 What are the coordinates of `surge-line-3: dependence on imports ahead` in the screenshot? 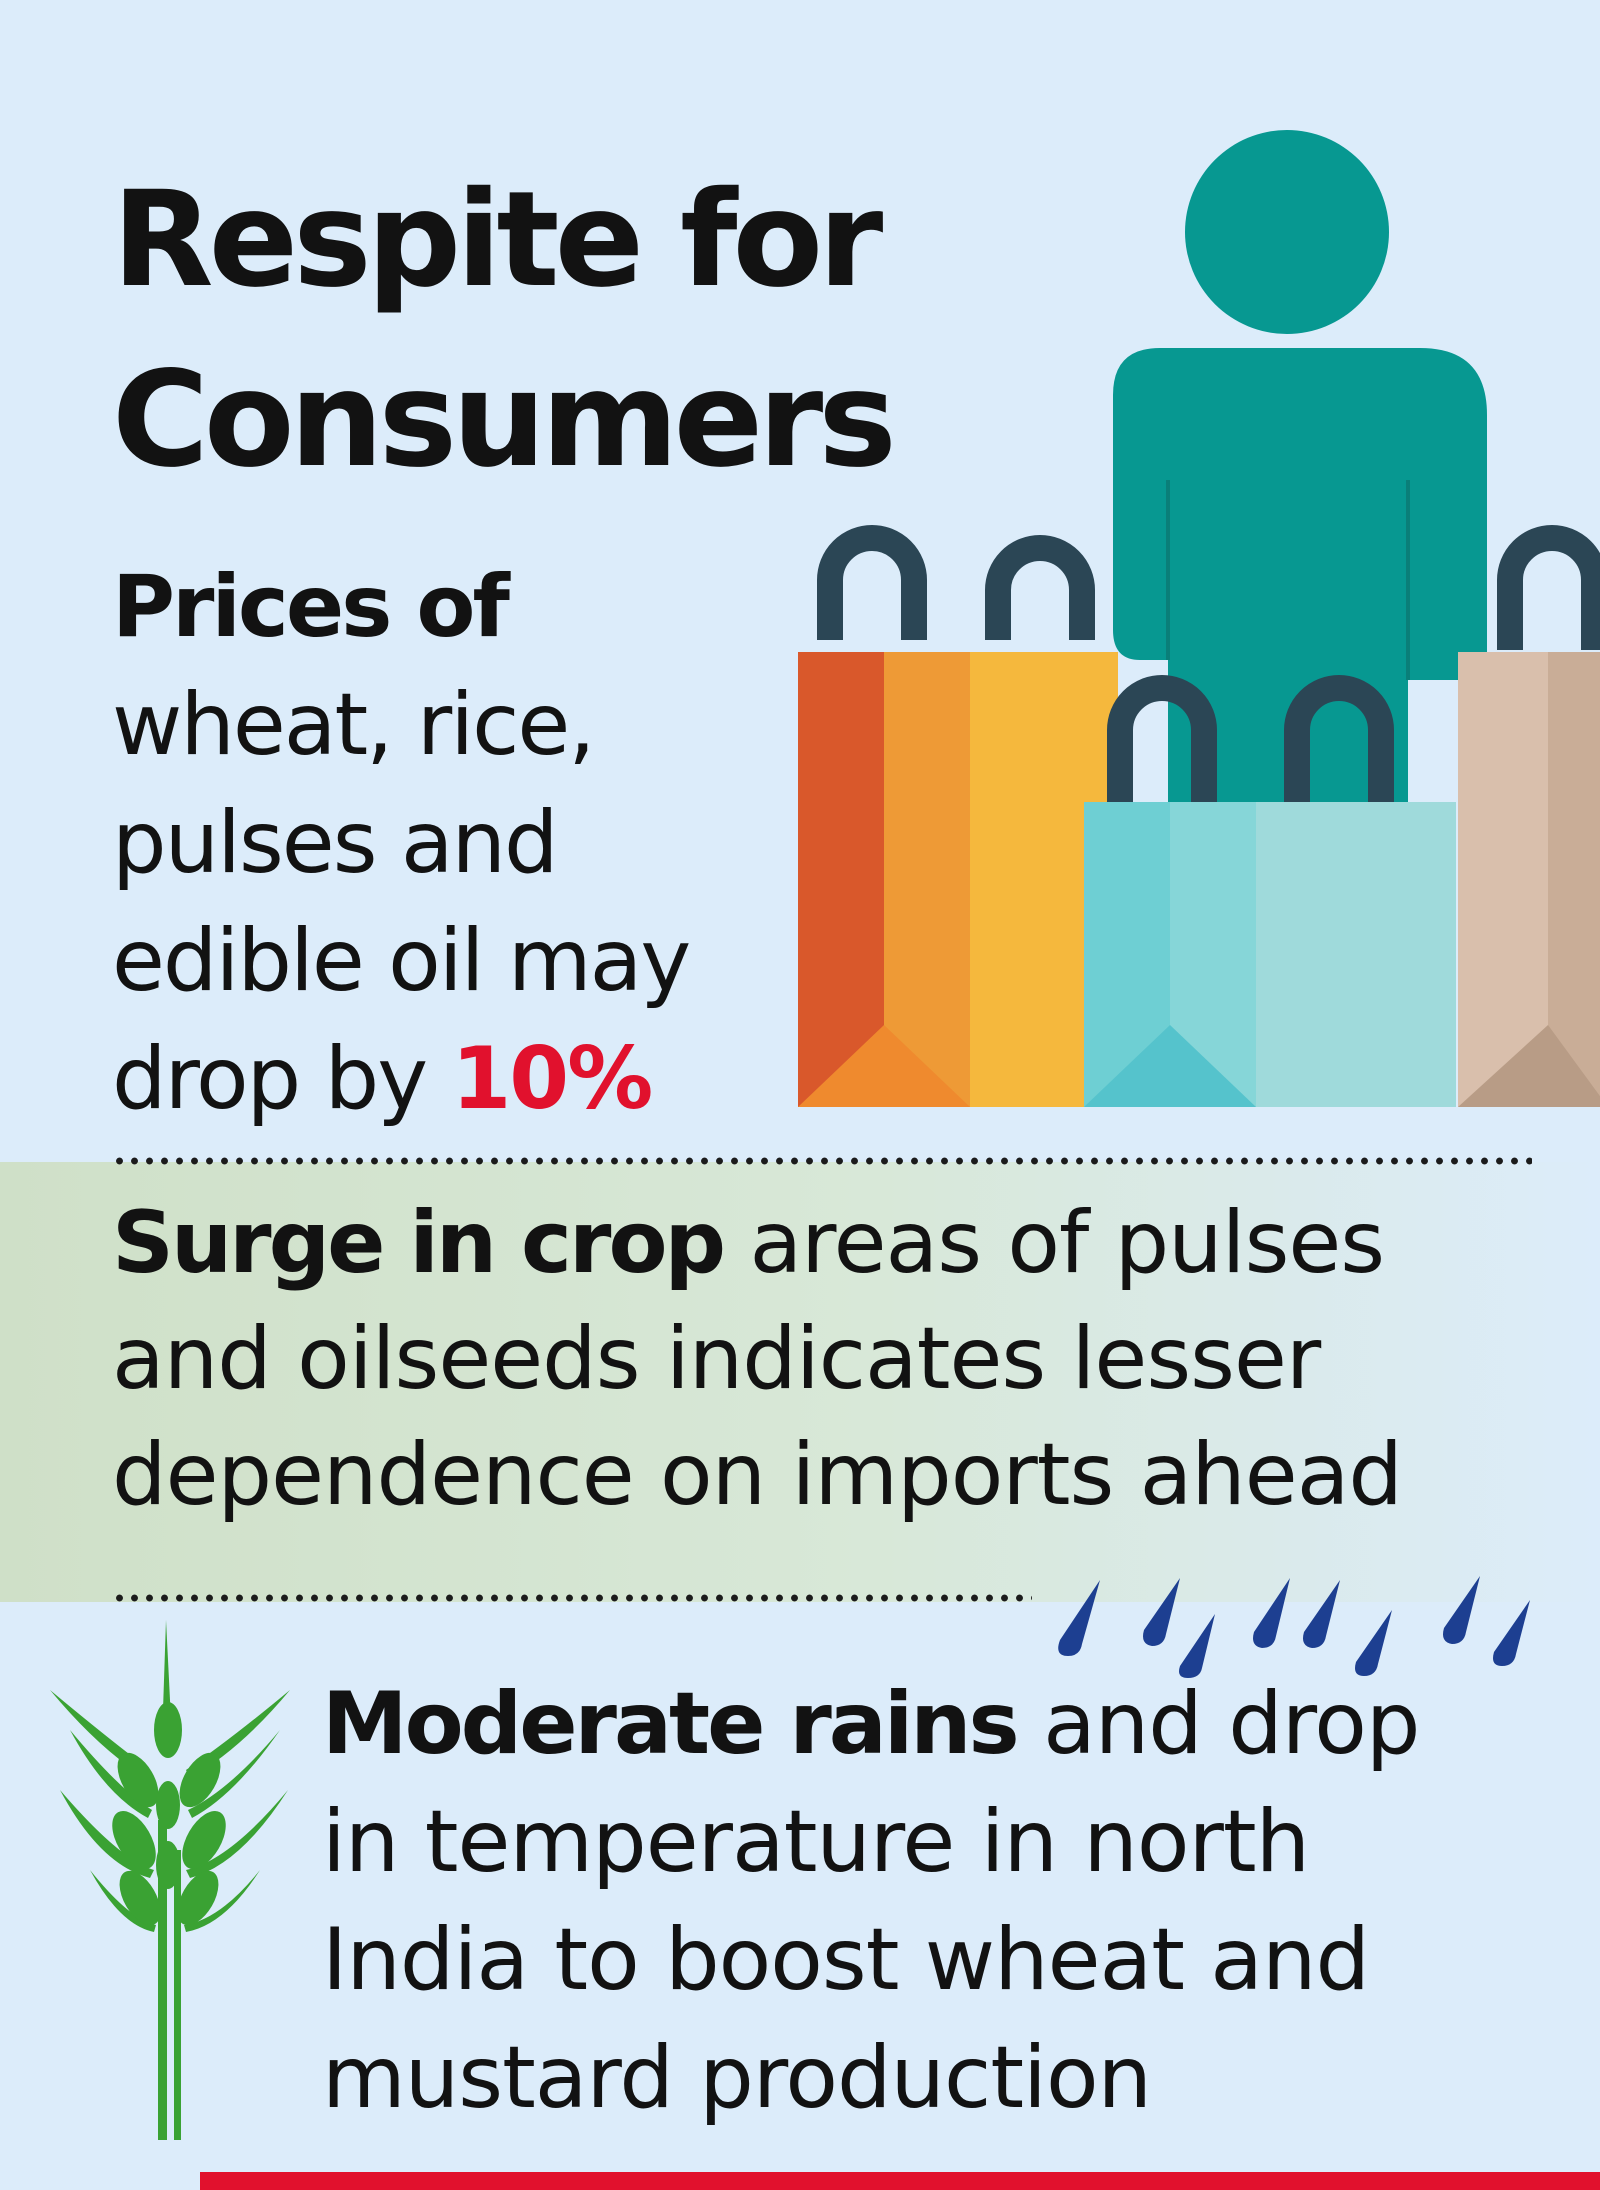 It's located at (757, 1475).